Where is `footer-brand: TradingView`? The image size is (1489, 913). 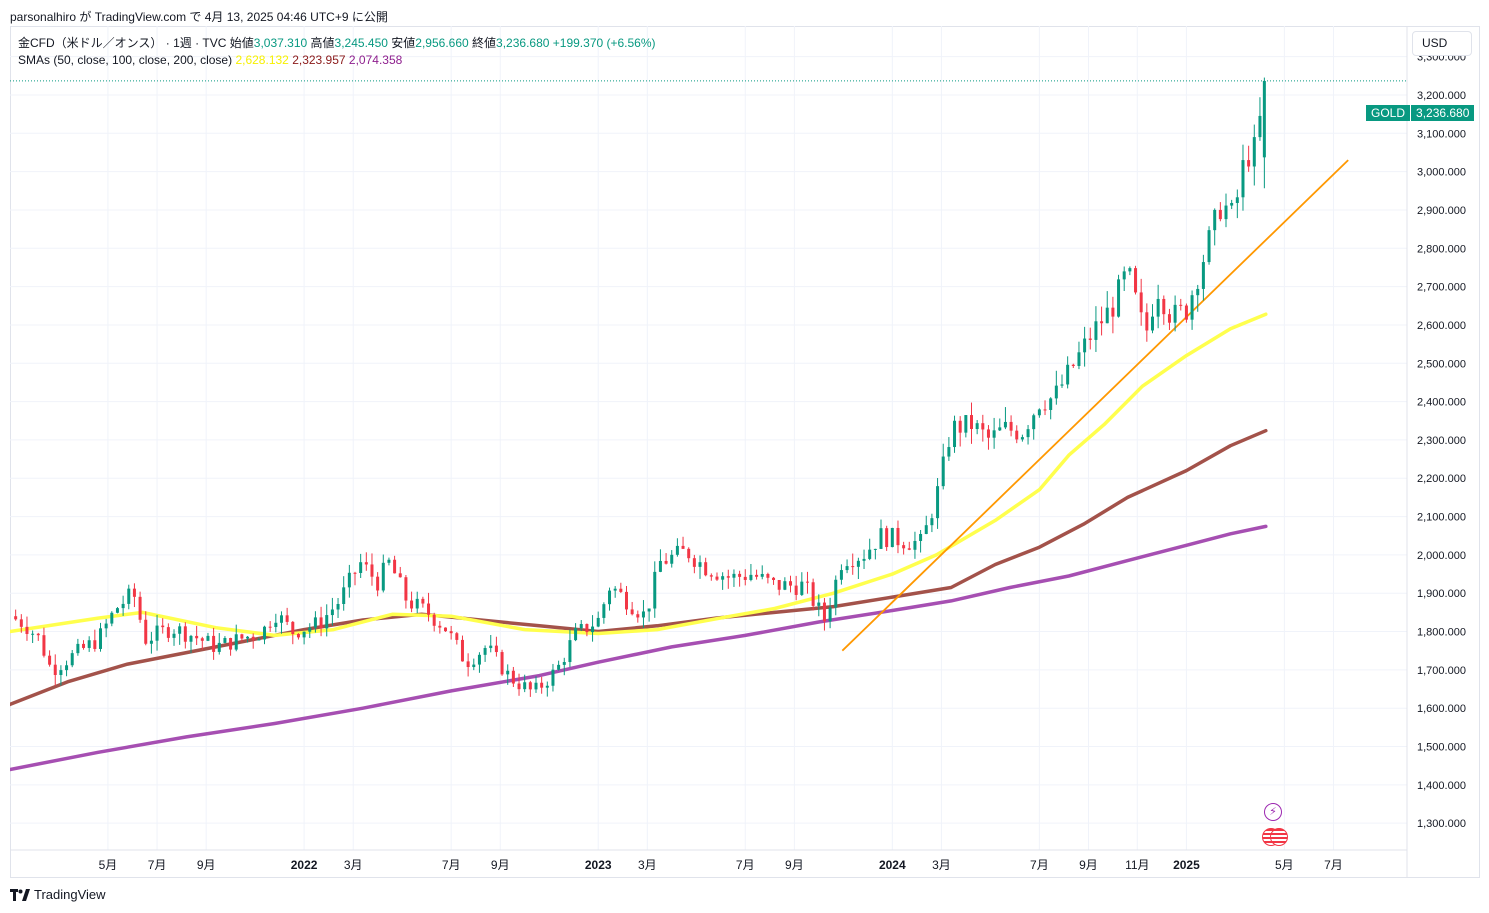 footer-brand: TradingView is located at coordinates (58, 894).